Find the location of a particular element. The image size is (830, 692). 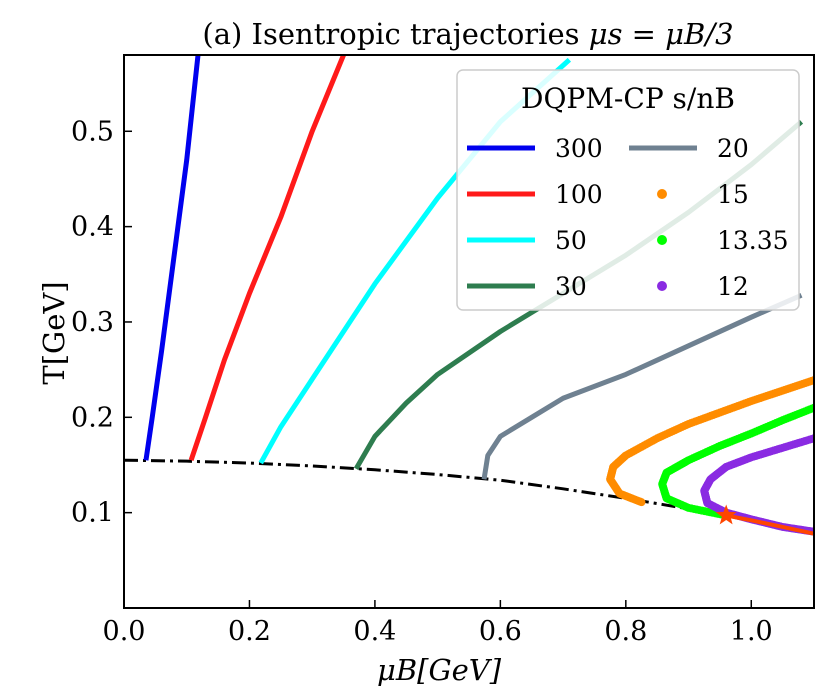

legend-label: 30 is located at coordinates (571, 286).